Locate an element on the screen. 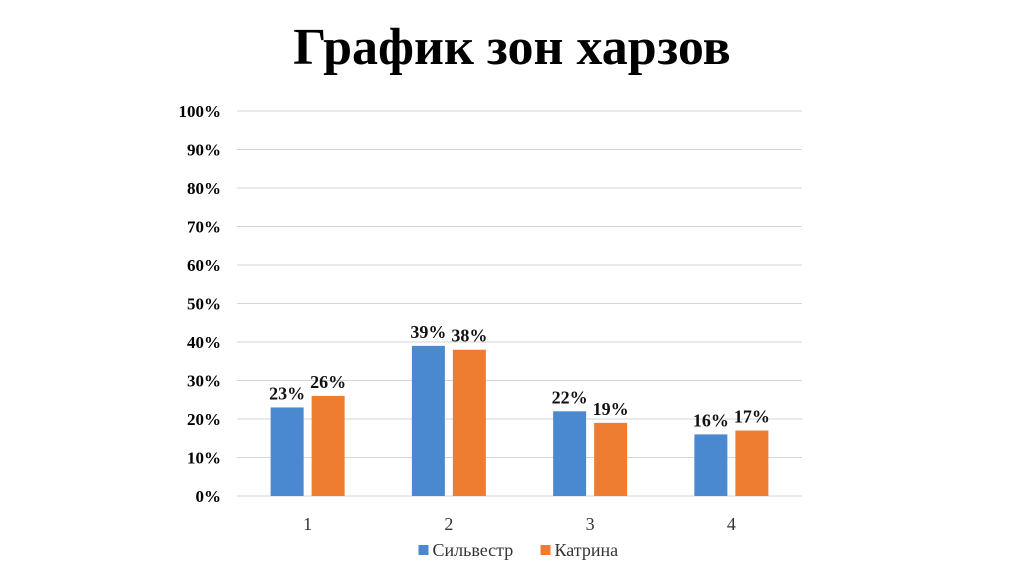 The image size is (1024, 574). y-tick-label: 90% is located at coordinates (204, 150).